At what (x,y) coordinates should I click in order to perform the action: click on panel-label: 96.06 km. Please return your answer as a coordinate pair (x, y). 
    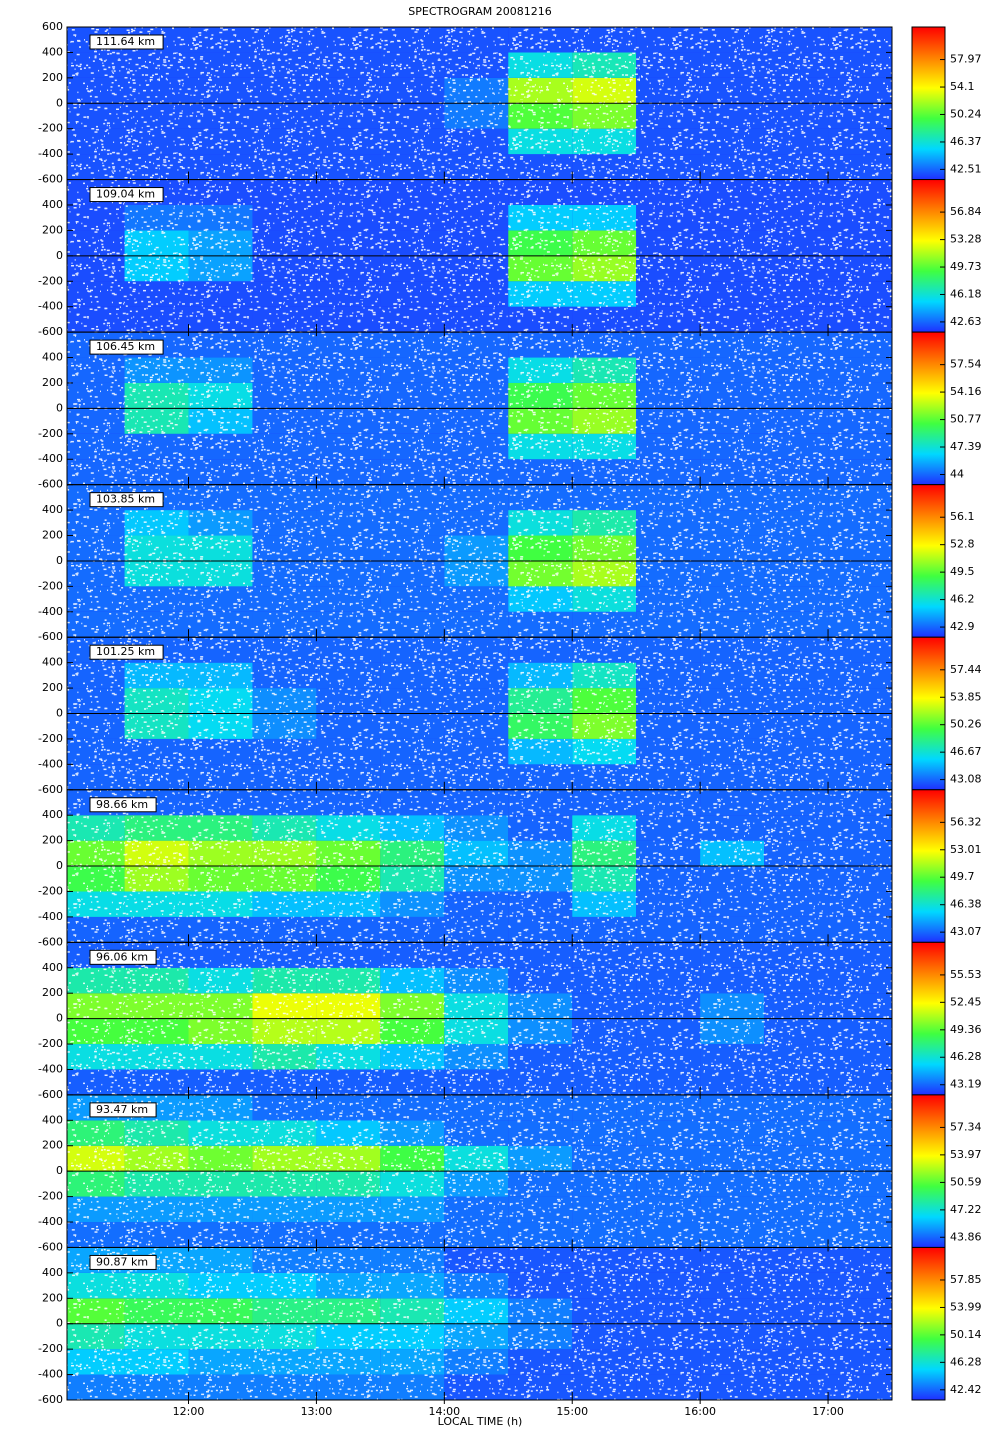
    Looking at the image, I should click on (122, 956).